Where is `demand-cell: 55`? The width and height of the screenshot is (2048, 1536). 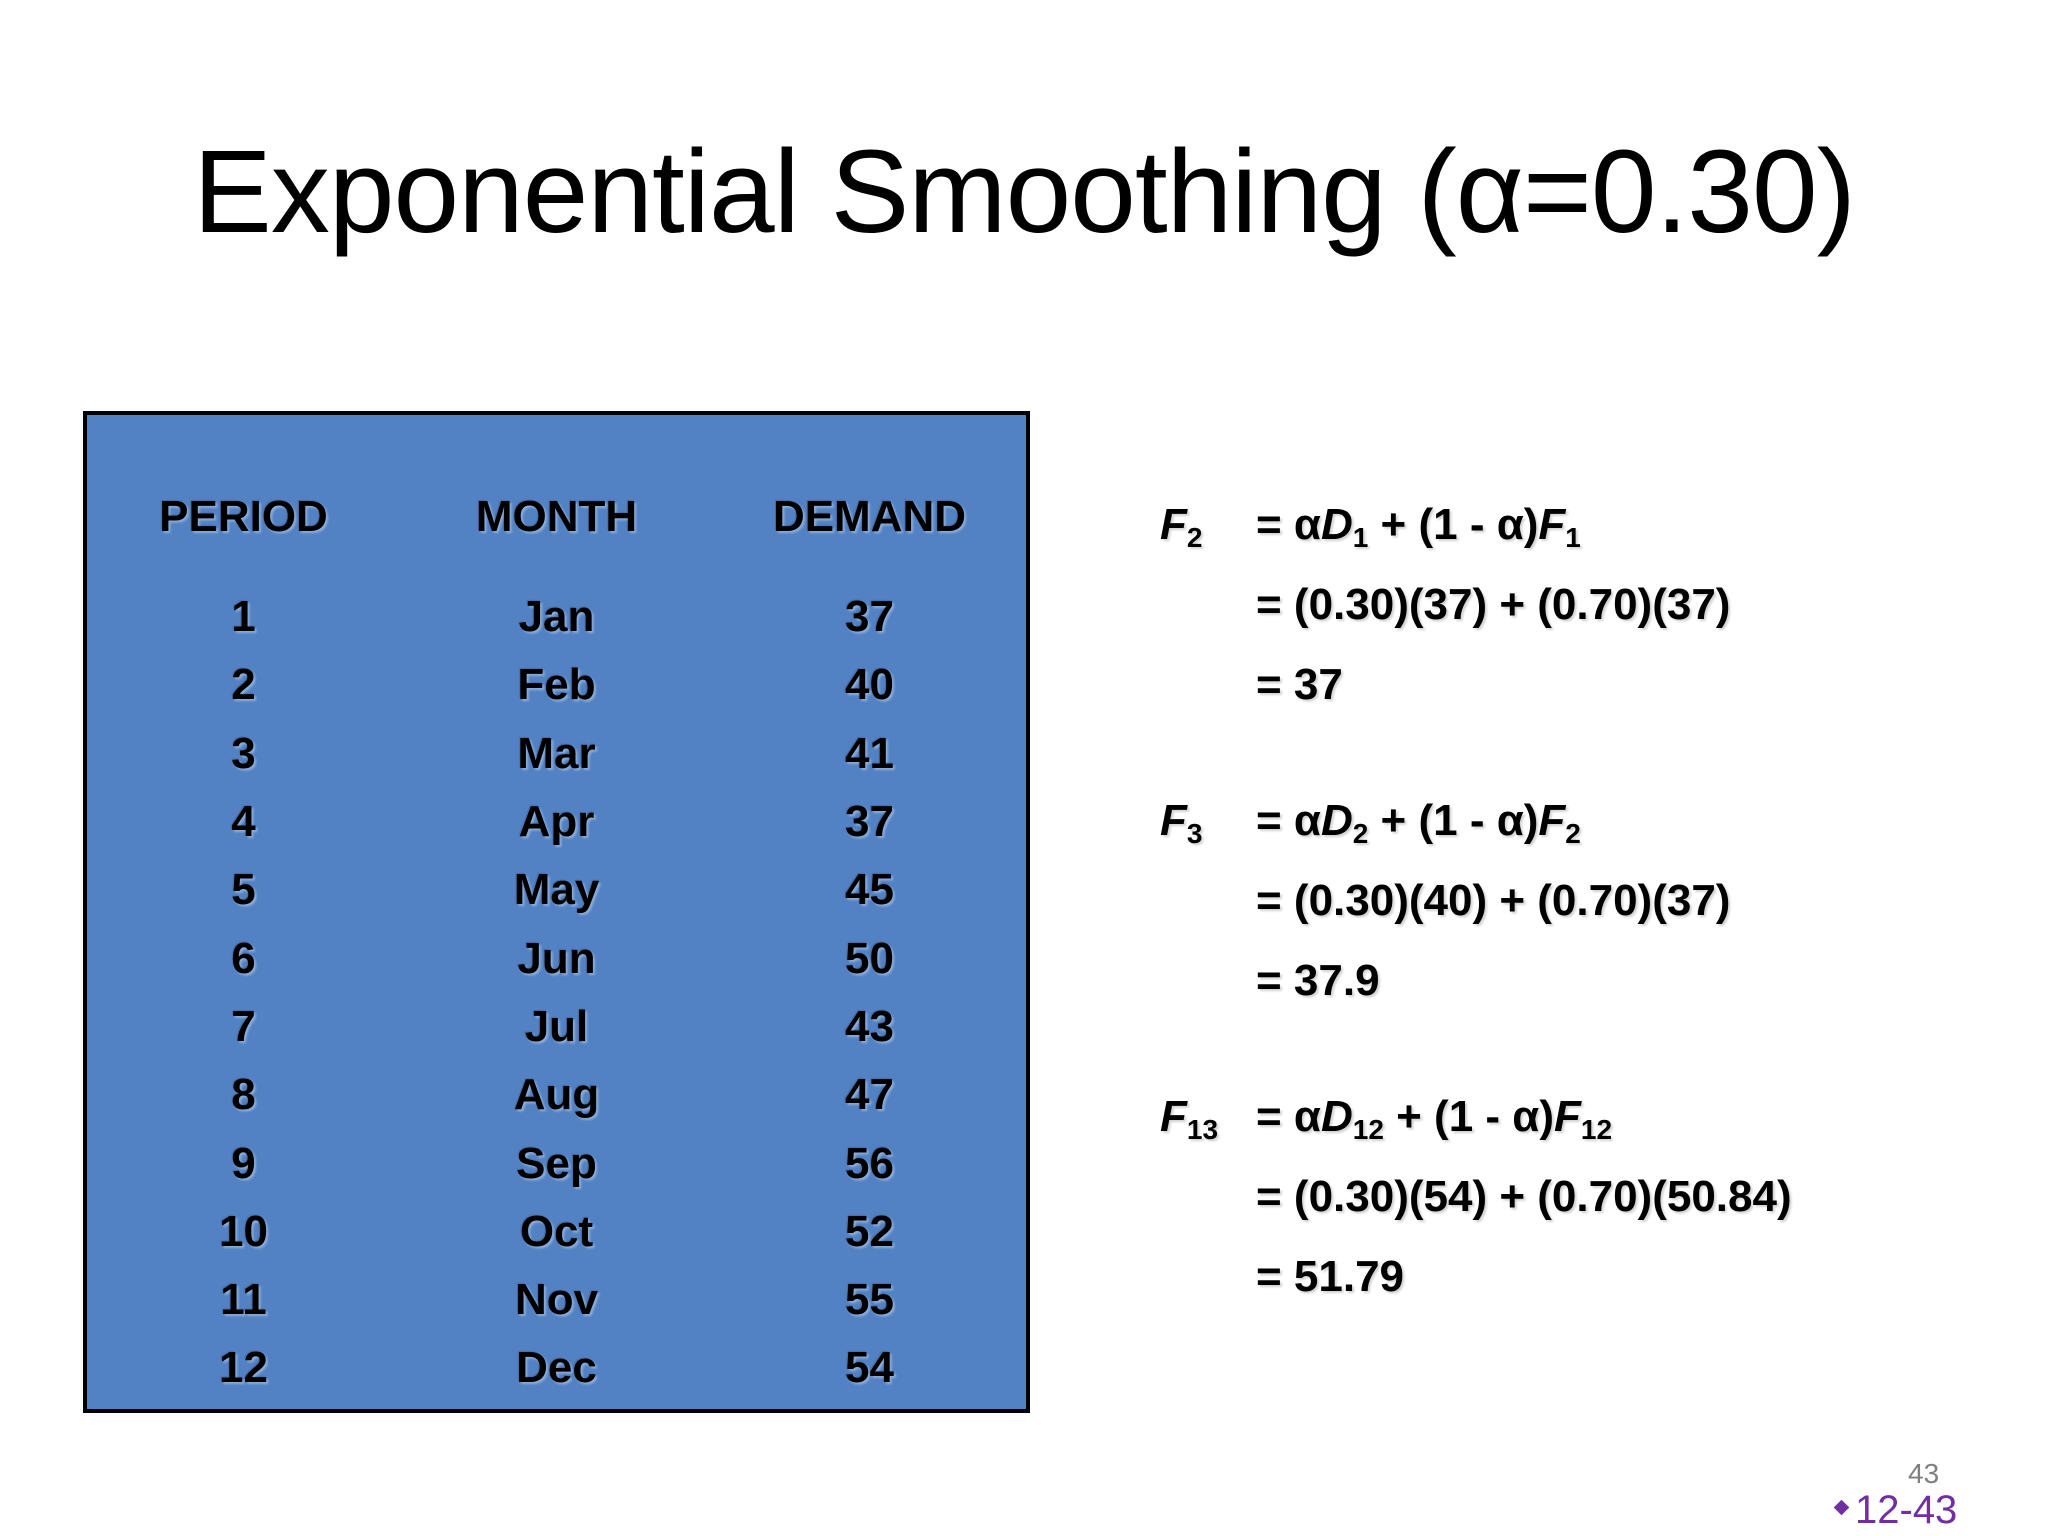
demand-cell: 55 is located at coordinates (869, 1300).